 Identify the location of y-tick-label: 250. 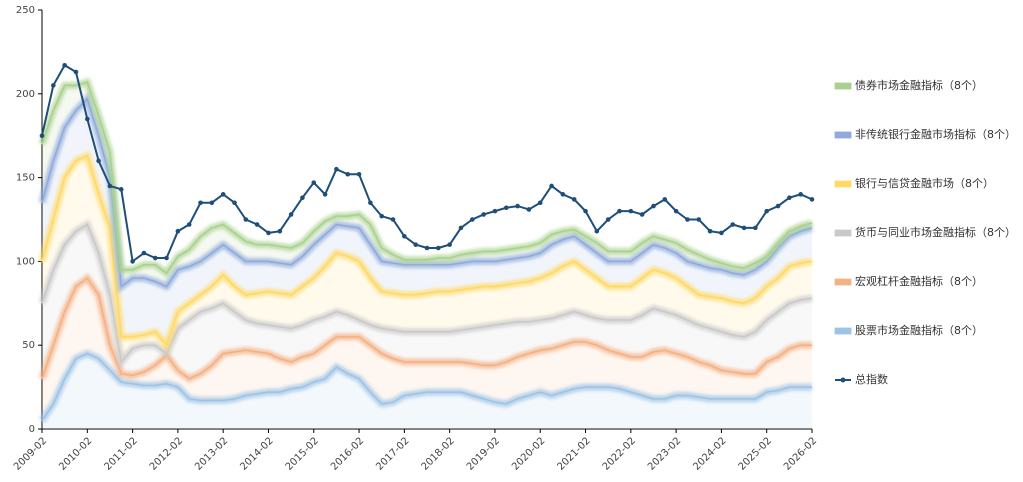
(25, 10).